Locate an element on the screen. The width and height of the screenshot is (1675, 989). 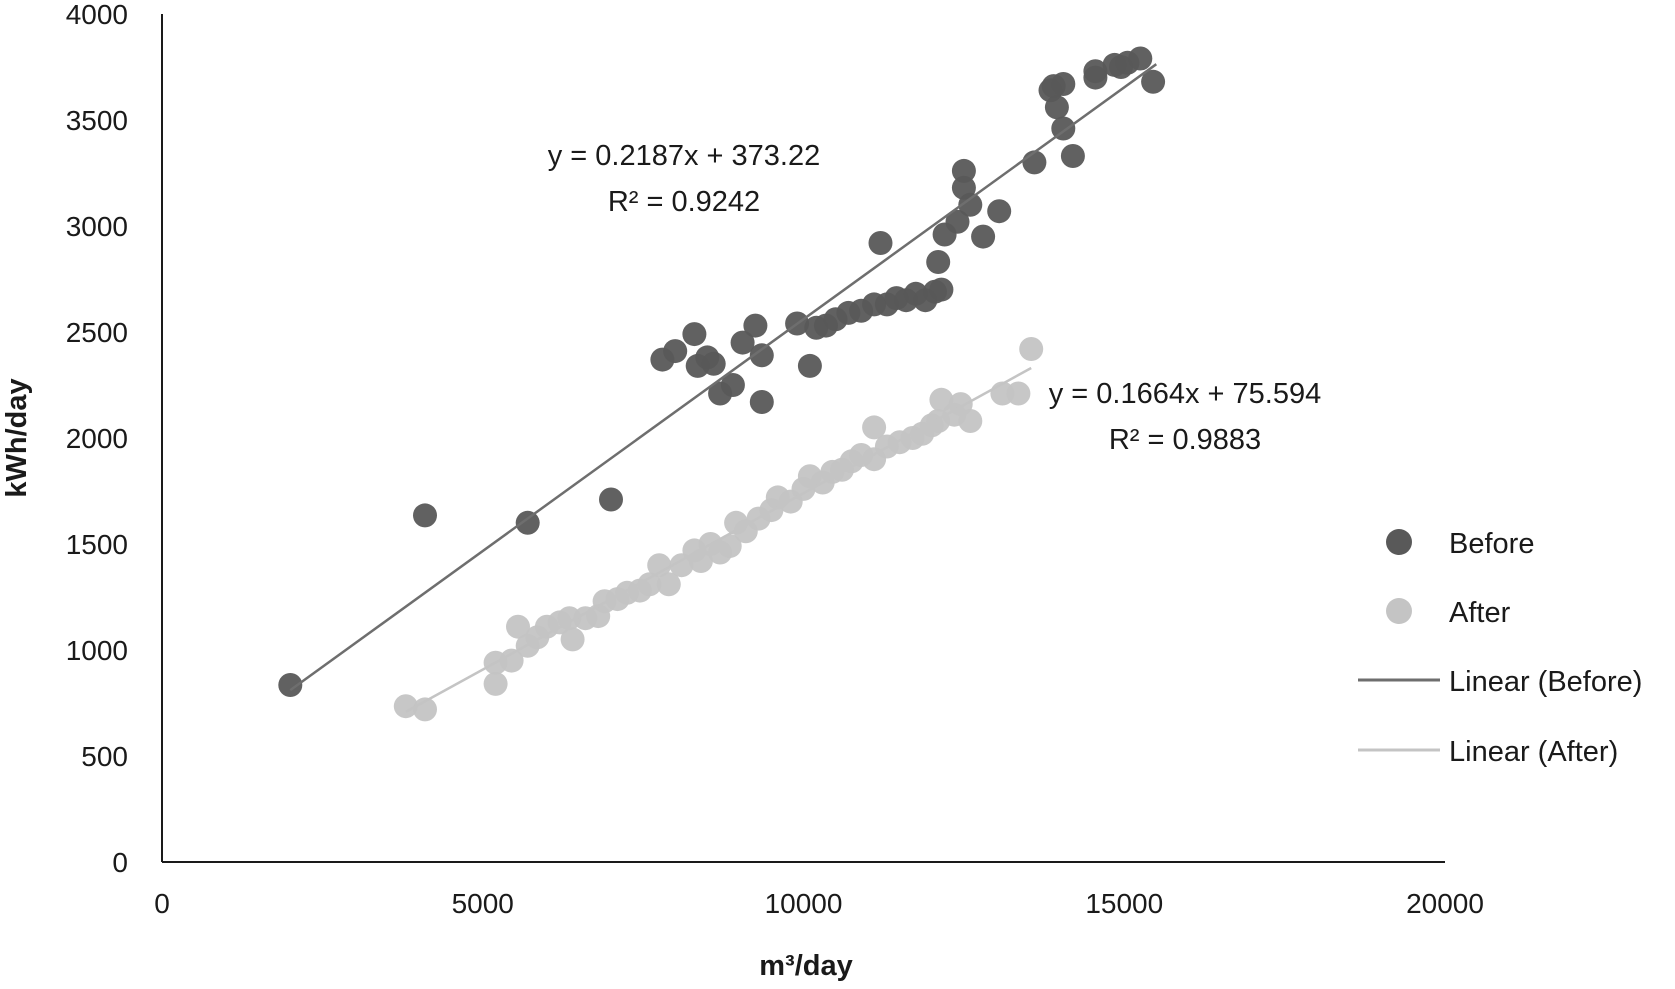
legend-label-after: After is located at coordinates (1480, 613).